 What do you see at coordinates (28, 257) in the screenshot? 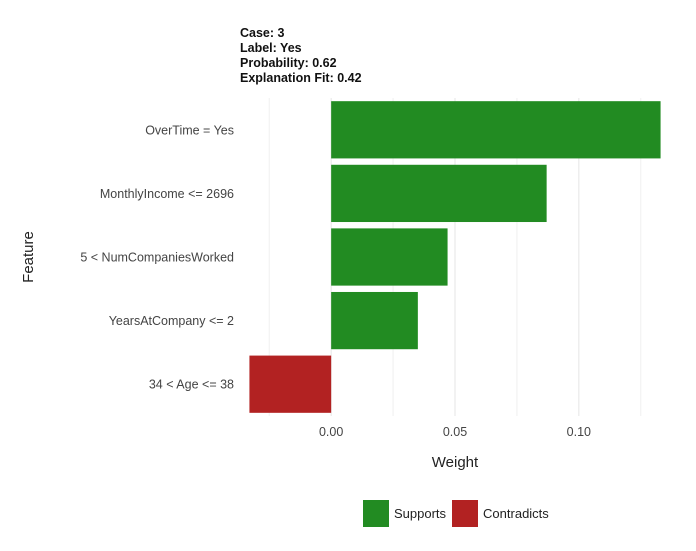
I see `y-axis-title: Feature` at bounding box center [28, 257].